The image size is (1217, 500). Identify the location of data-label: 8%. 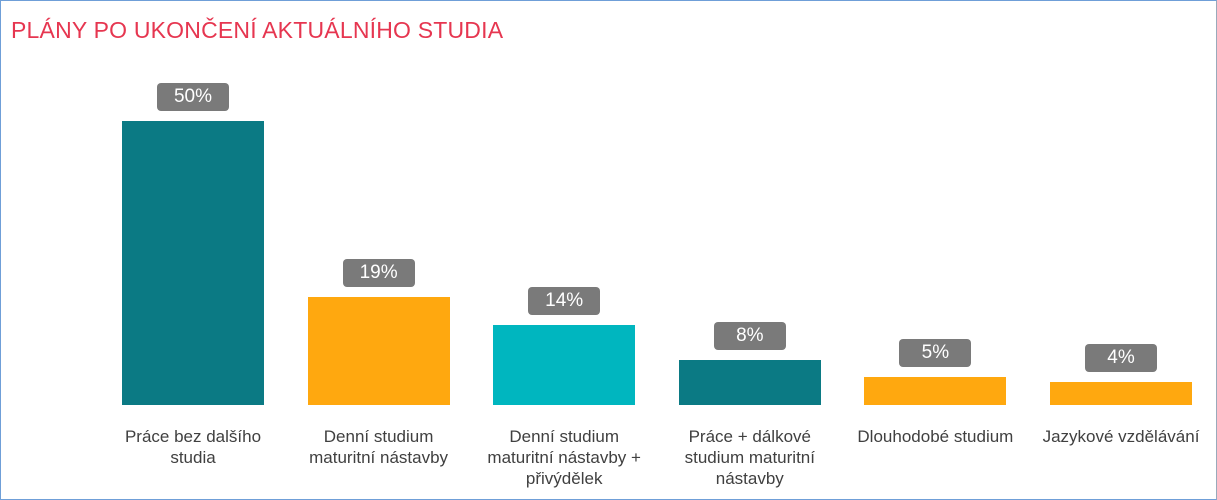
(749, 335).